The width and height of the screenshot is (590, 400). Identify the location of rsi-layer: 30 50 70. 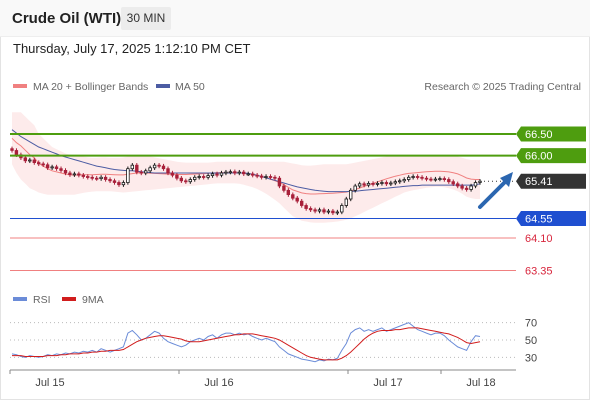
(273, 341).